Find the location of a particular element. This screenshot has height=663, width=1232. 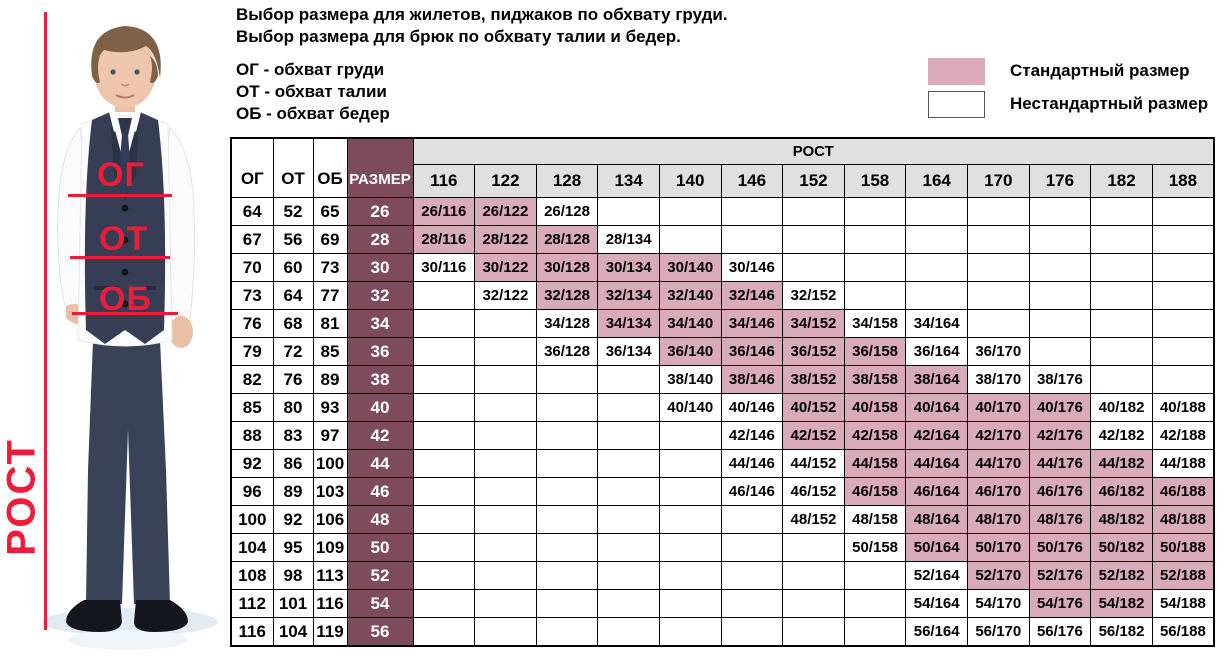

combo-cell-34-140: 34/140 is located at coordinates (690, 323).